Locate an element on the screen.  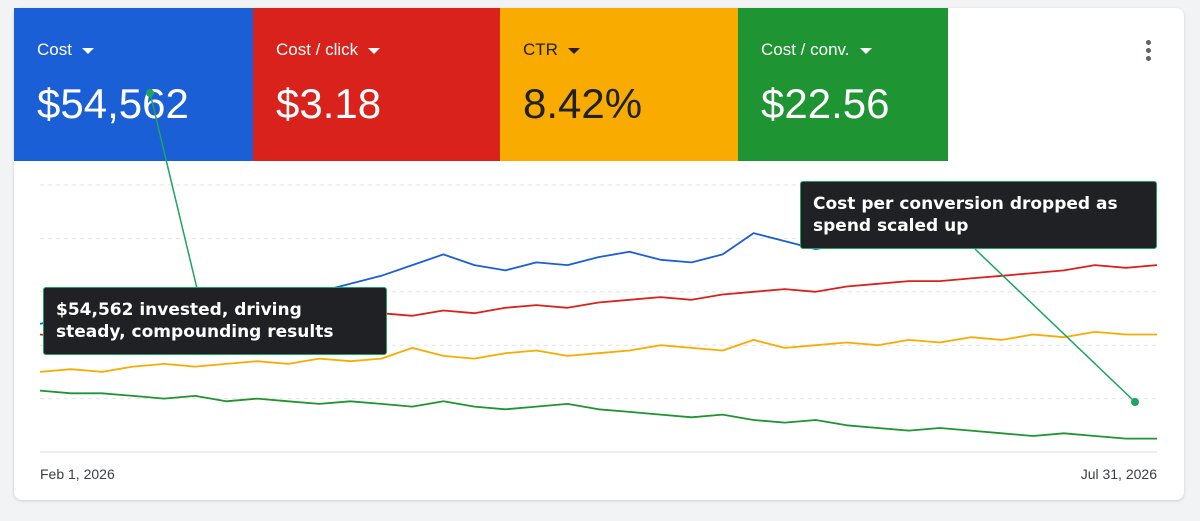
x-tick-label: Jul 31, 2026 is located at coordinates (1119, 474).